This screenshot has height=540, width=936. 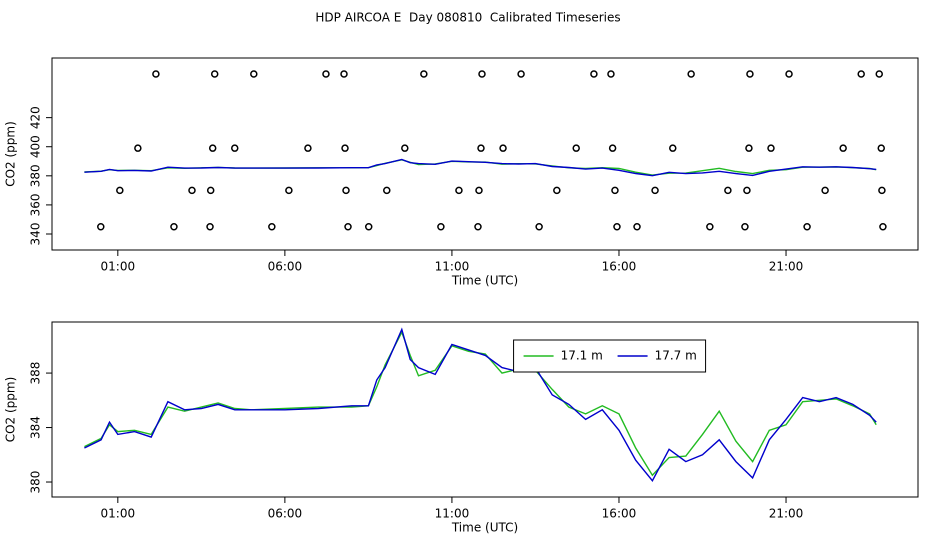 I want to click on y-tick-label: 388, so click(x=36, y=373).